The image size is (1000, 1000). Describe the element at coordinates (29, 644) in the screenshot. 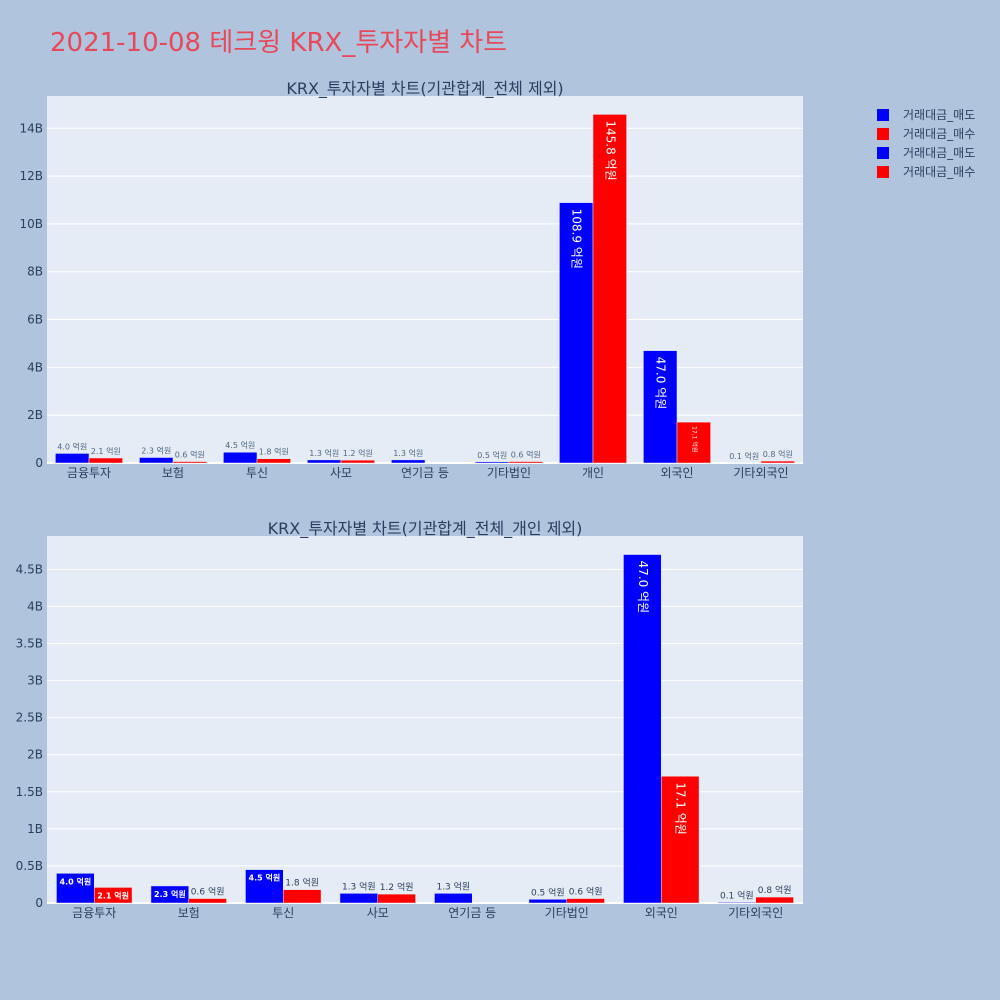

I see `y-tick-label: 3.5B` at that location.